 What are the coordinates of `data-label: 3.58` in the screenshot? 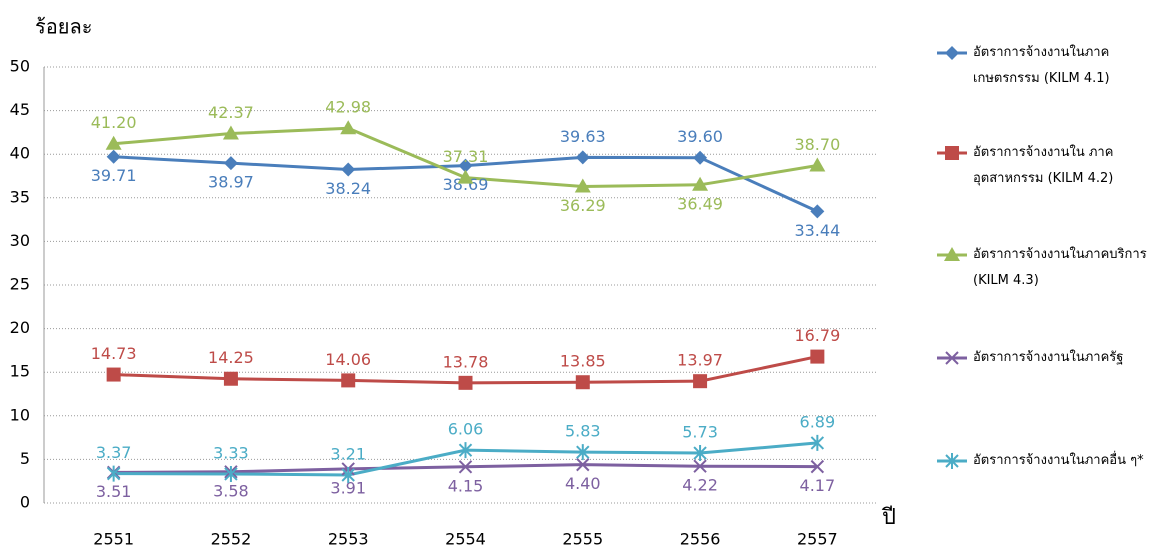 It's located at (231, 490).